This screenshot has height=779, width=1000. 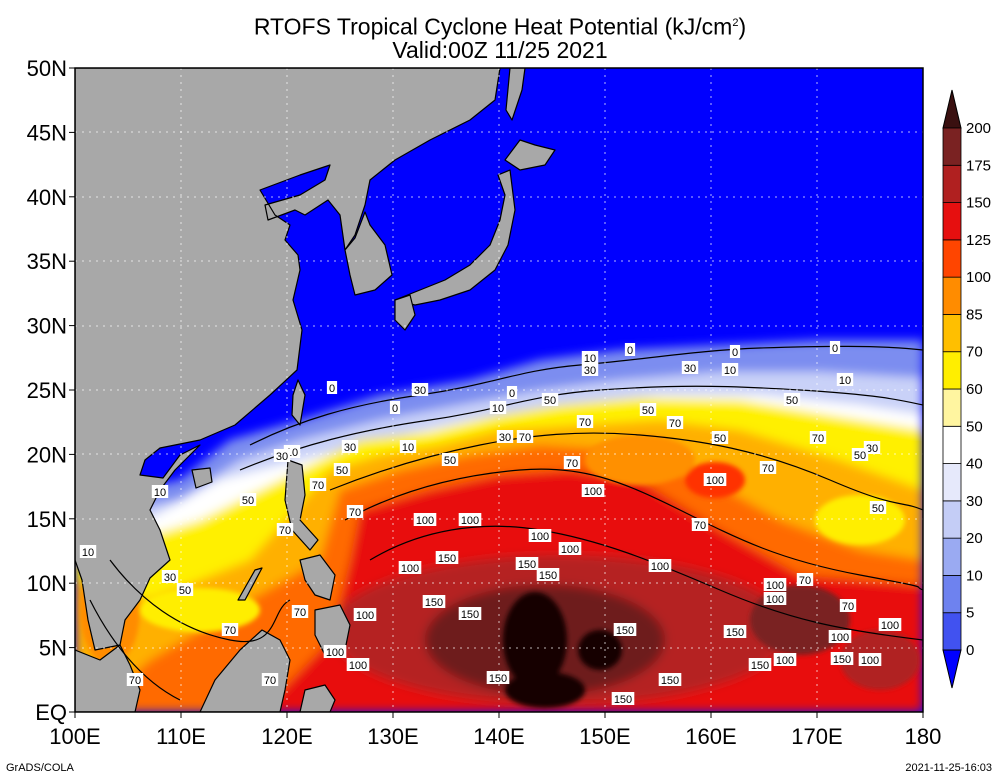 I want to click on land-japan-kyushu, so click(x=405, y=312).